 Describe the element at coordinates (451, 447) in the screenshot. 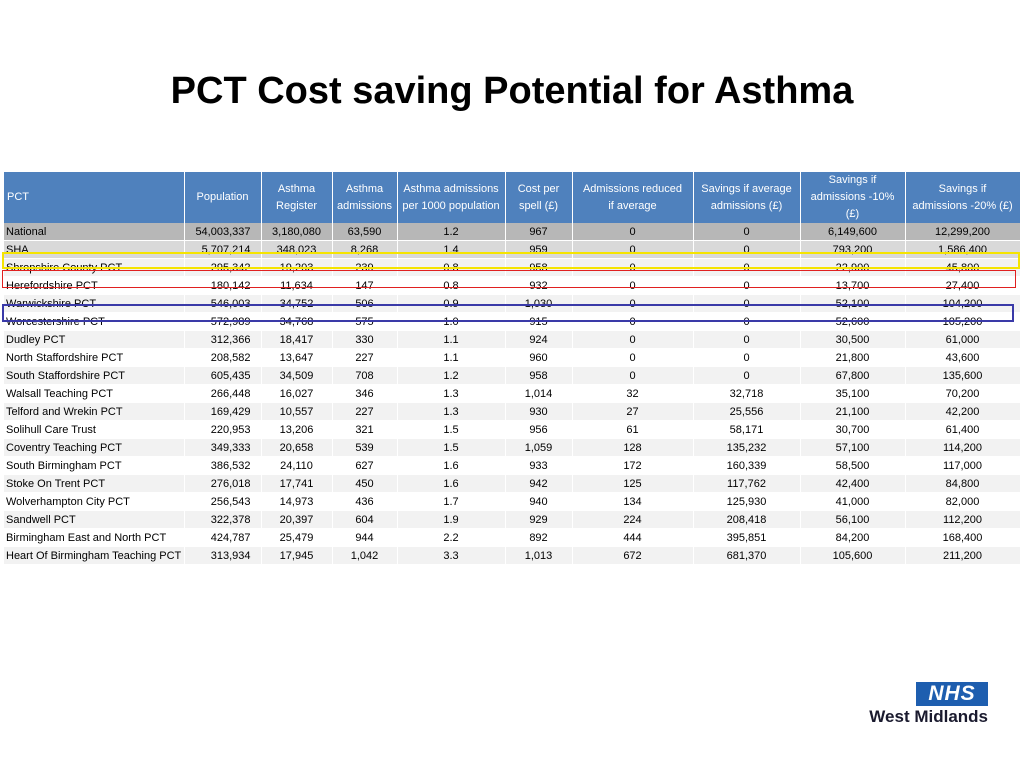

I see `table-cell-admissions-per-1000: 1.5` at that location.